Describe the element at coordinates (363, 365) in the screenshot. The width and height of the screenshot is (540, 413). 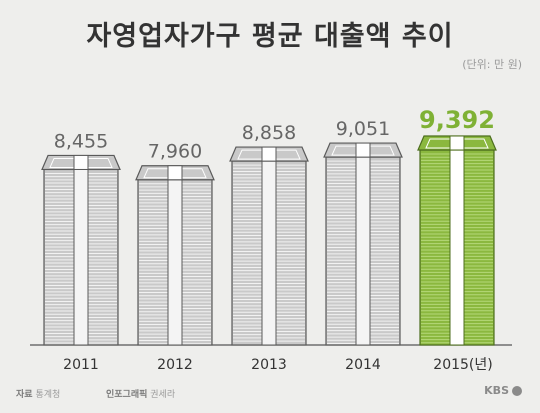
I see `category-label: 2014` at that location.